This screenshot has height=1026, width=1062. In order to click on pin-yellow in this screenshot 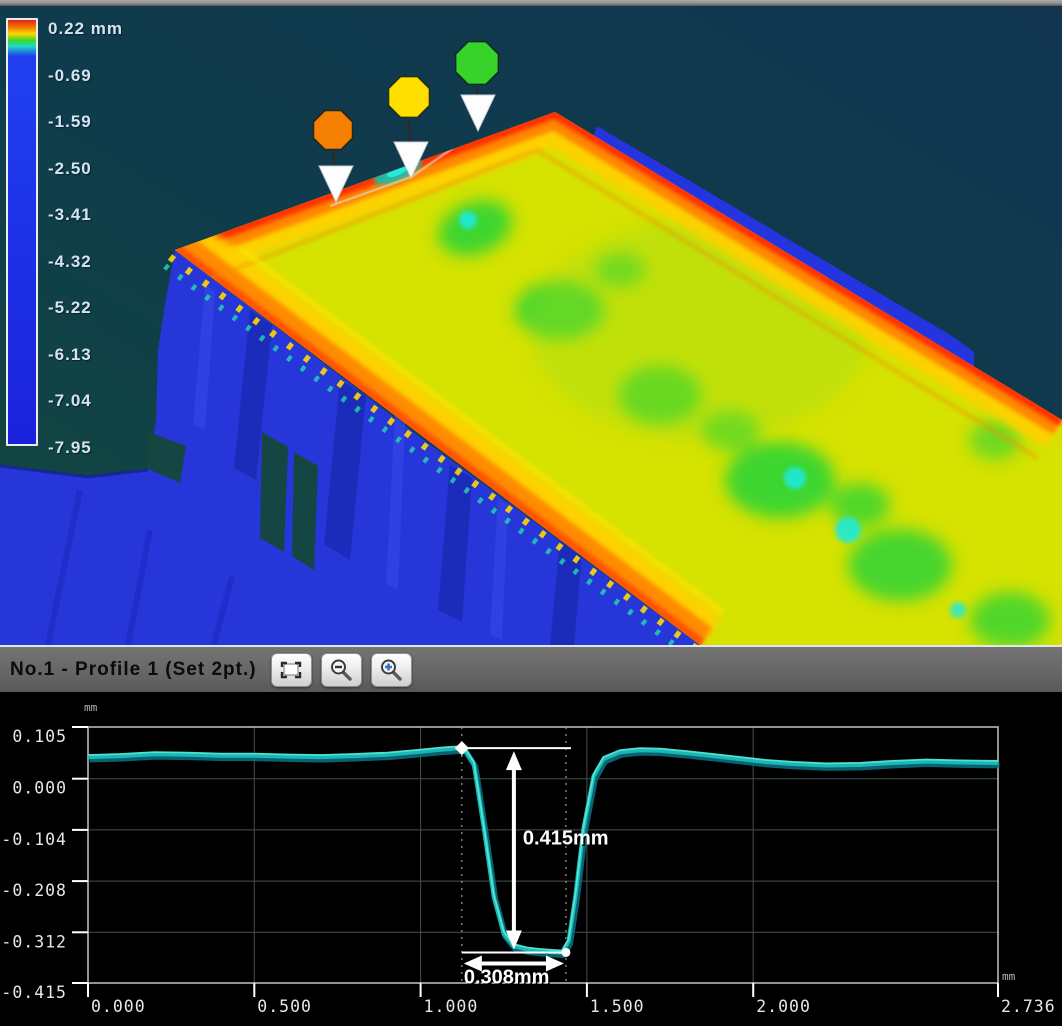, I will do `click(409, 127)`.